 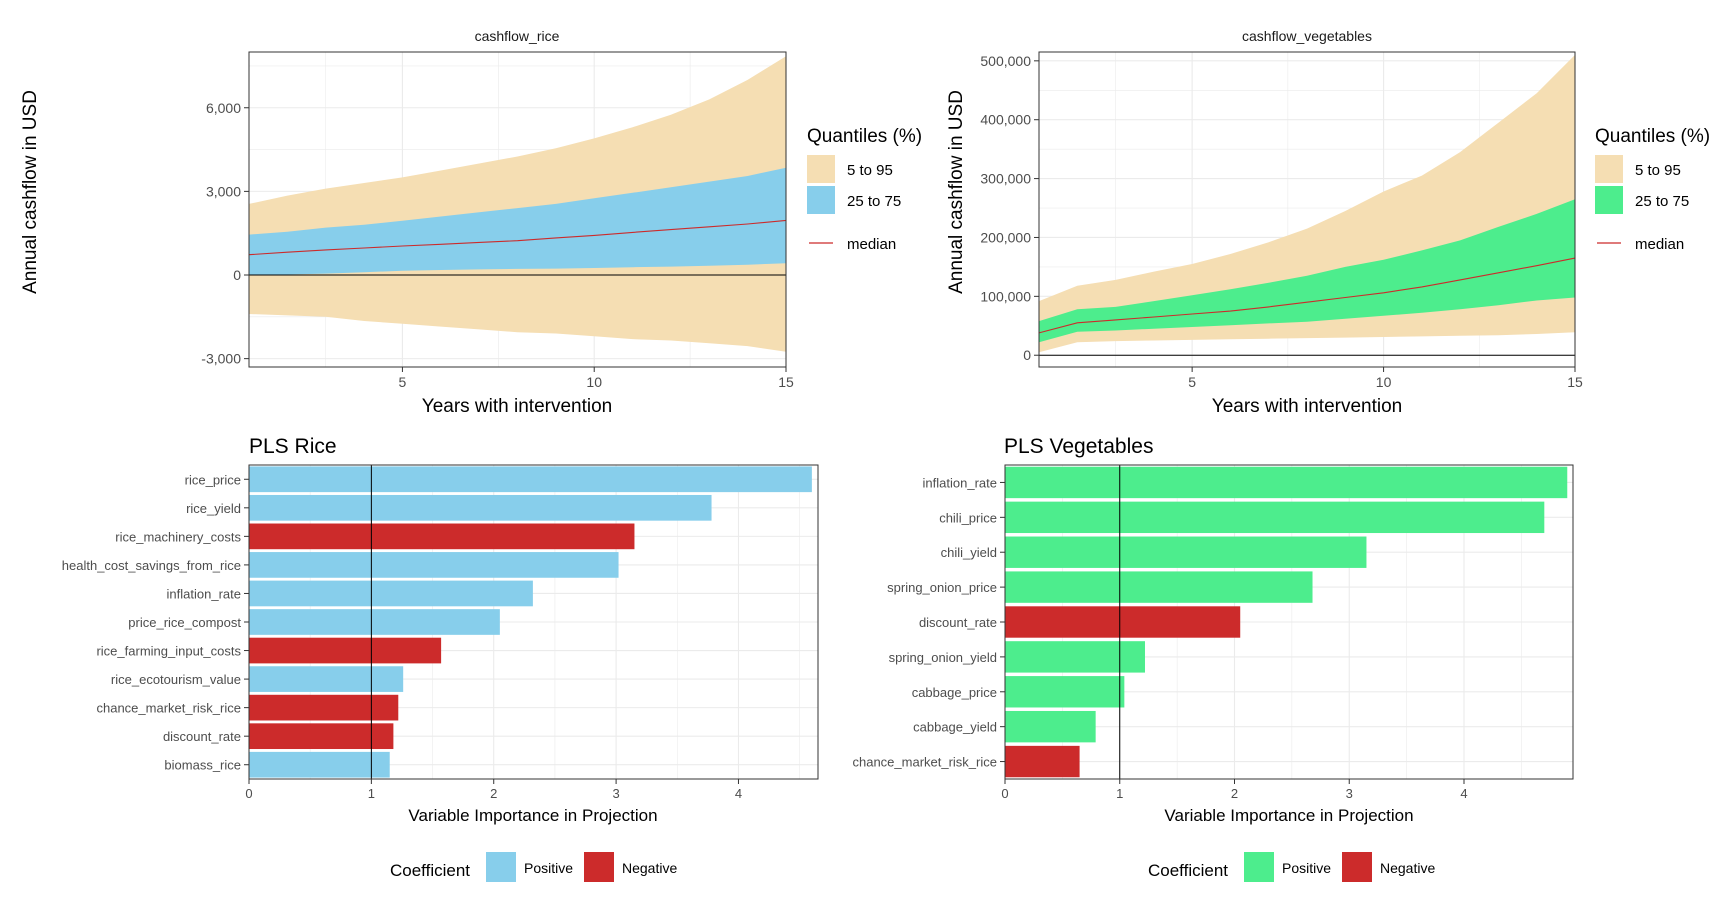 What do you see at coordinates (874, 201) in the screenshot?
I see `rice-legend-inner-label: 25 to 75` at bounding box center [874, 201].